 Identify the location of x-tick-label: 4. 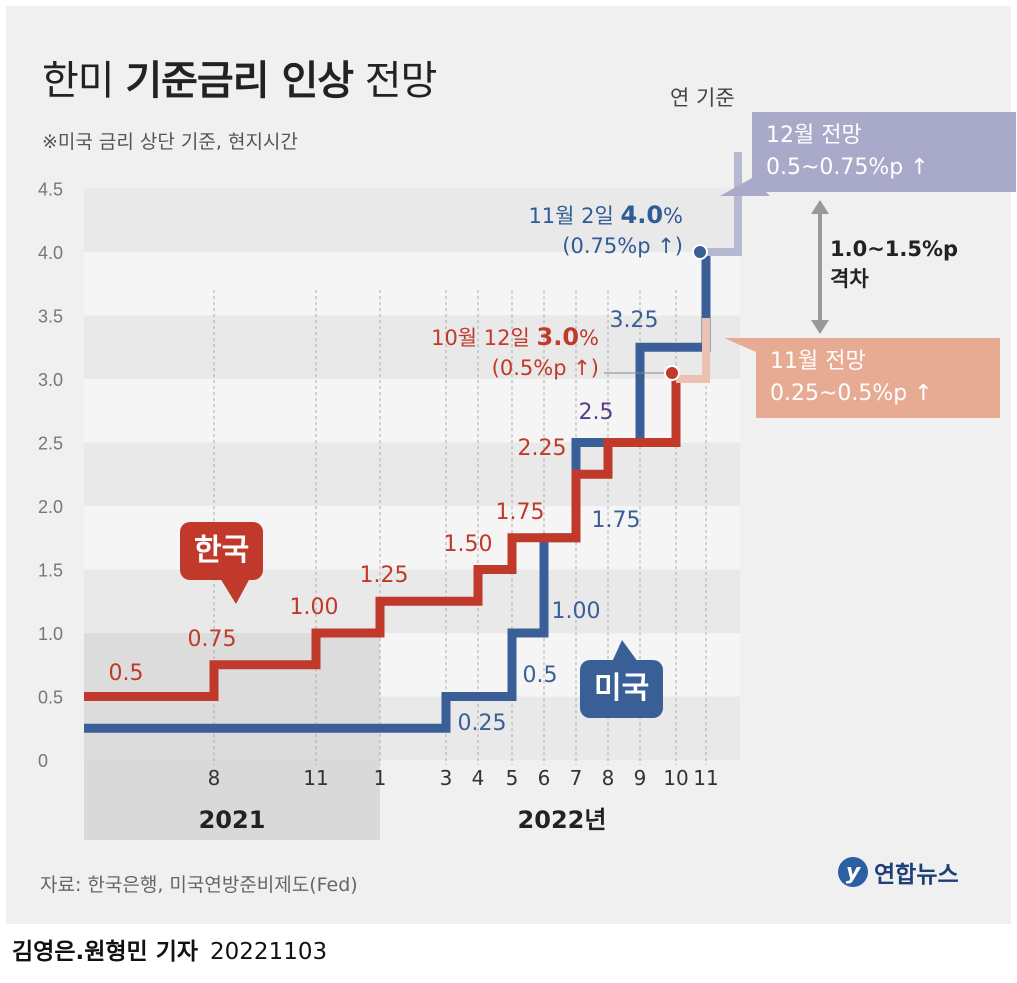
(478, 778).